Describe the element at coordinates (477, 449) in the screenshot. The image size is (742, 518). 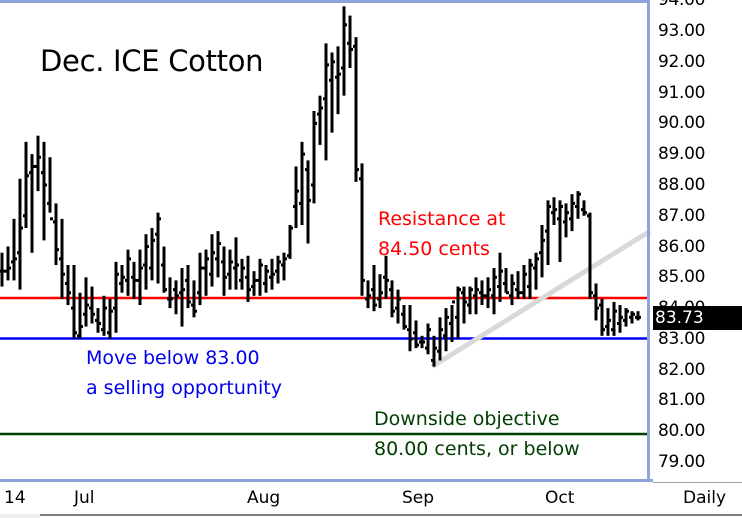
I see `objective-note-line-2: 80.00 cents, or below` at that location.